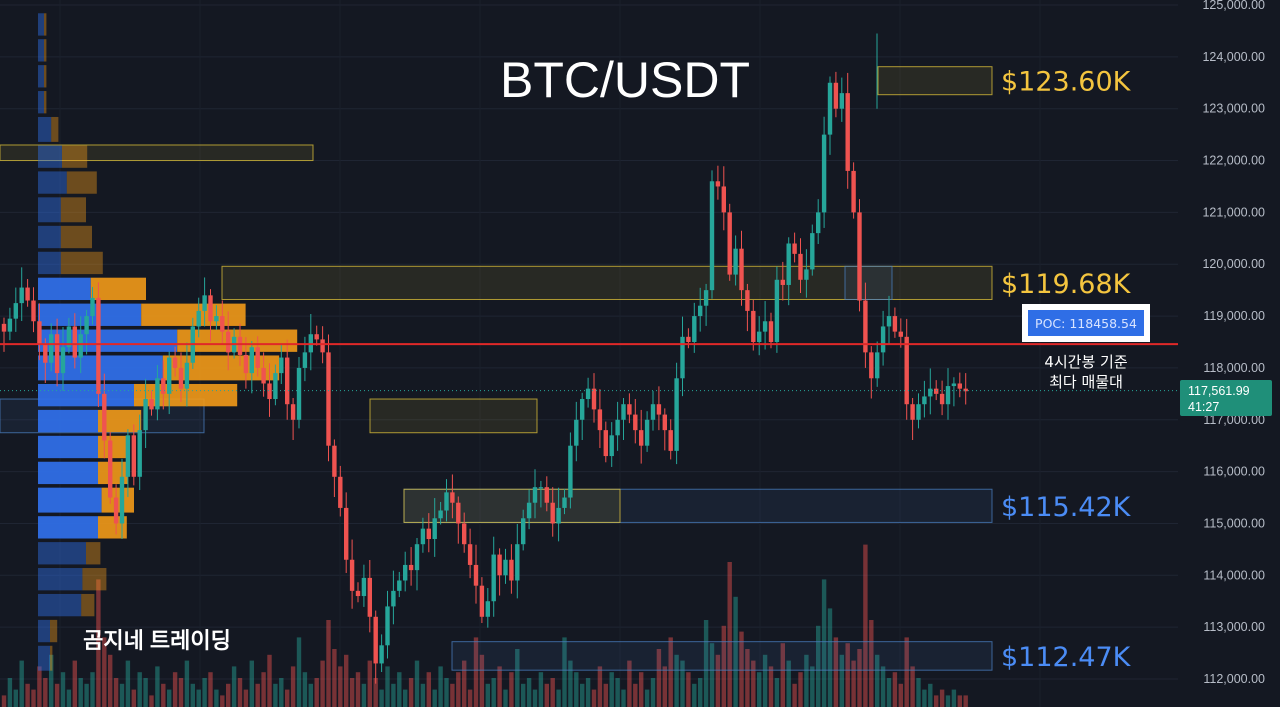  What do you see at coordinates (1234, 627) in the screenshot?
I see `price-tick-label: 113,000.00` at bounding box center [1234, 627].